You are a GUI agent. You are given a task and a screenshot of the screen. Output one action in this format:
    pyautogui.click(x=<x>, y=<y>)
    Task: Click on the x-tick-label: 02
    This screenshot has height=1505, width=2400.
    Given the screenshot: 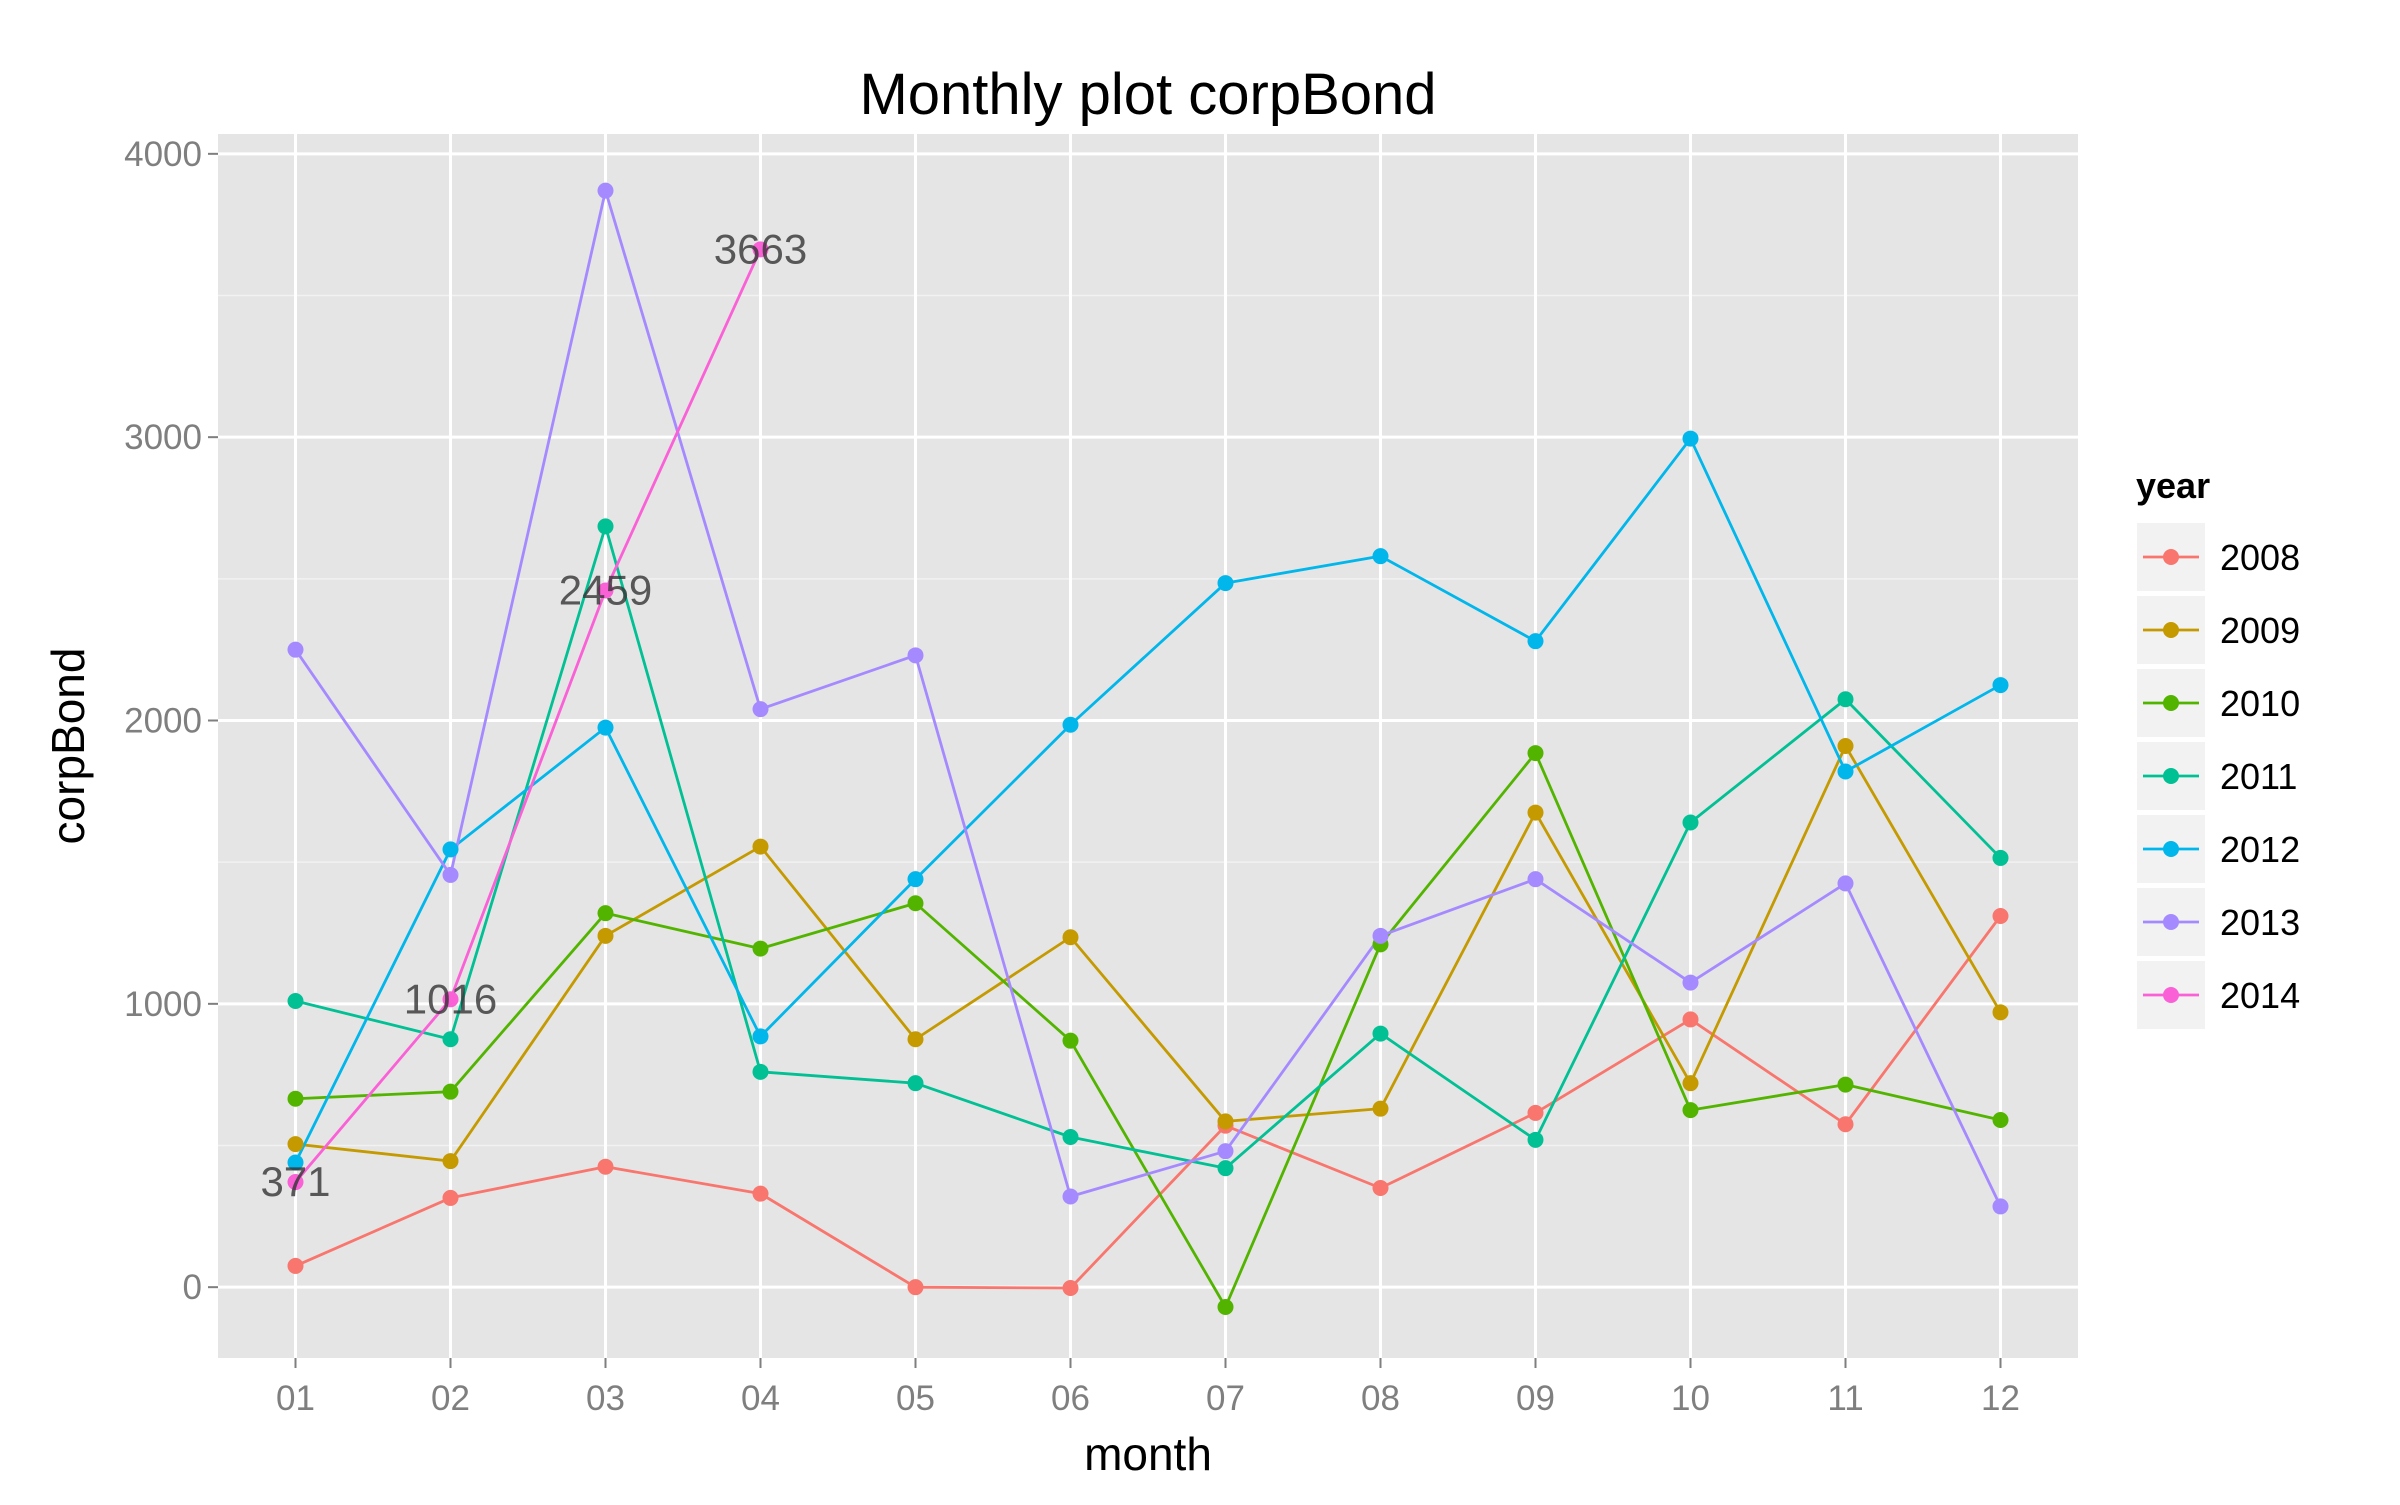 What is the action you would take?
    pyautogui.click(x=450, y=1398)
    